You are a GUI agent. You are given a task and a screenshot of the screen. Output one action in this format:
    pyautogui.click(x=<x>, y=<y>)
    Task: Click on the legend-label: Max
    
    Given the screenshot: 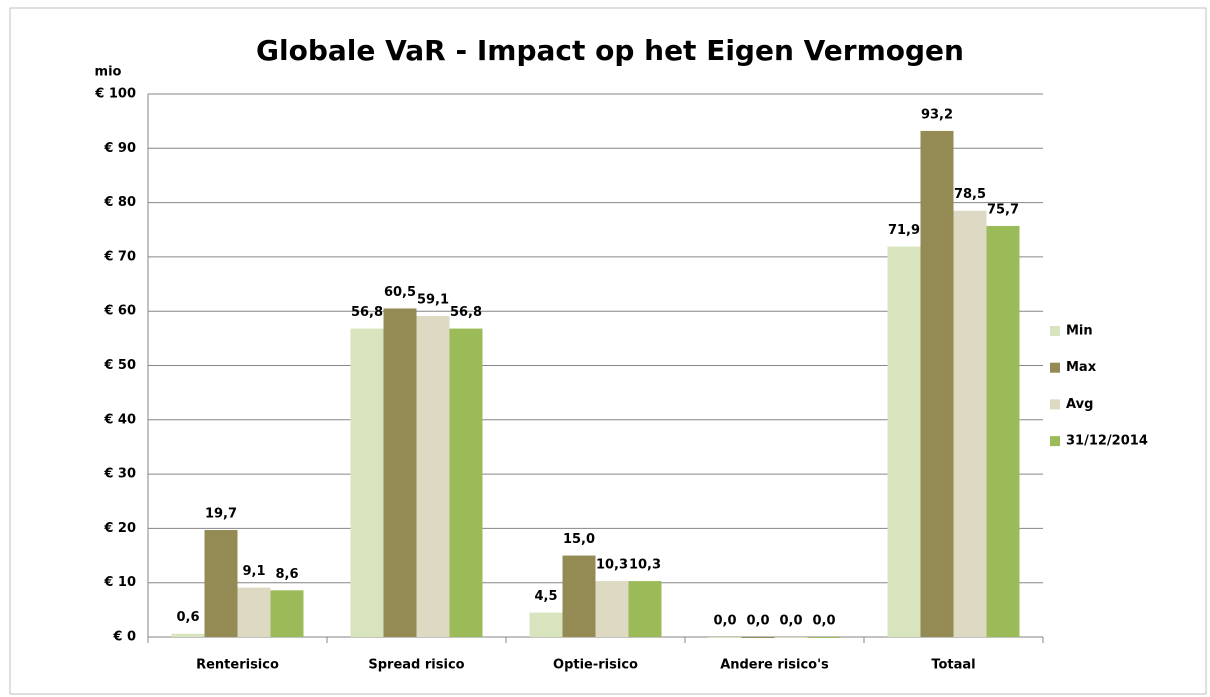 What is the action you would take?
    pyautogui.click(x=1081, y=367)
    